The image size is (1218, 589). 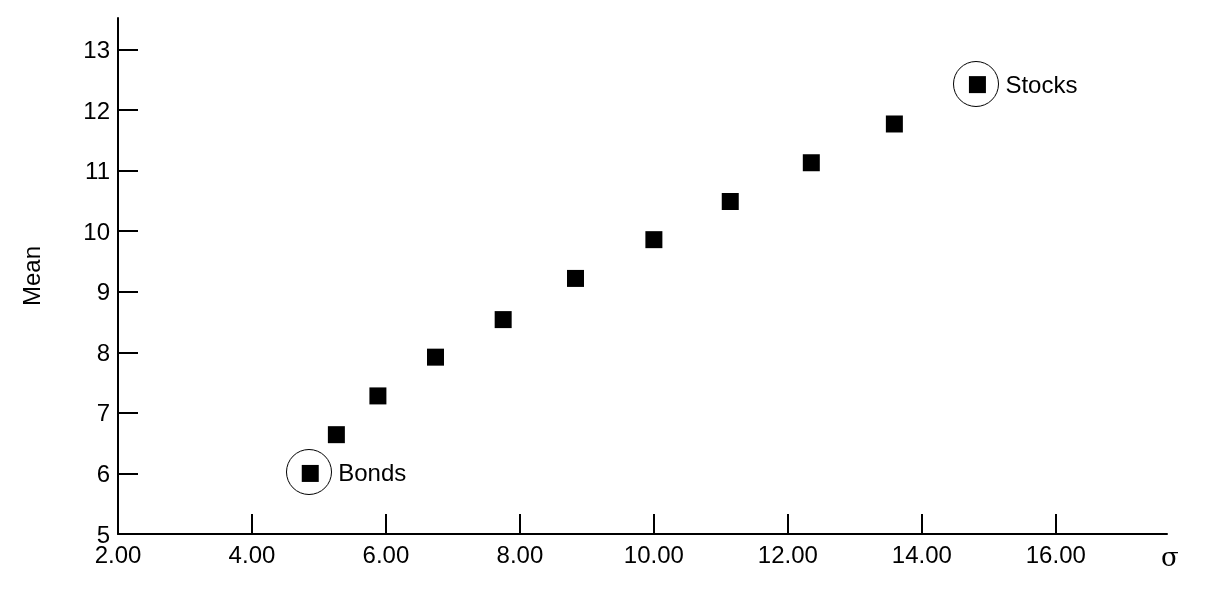 What do you see at coordinates (1055, 554) in the screenshot?
I see `x-tick-label: 16.00` at bounding box center [1055, 554].